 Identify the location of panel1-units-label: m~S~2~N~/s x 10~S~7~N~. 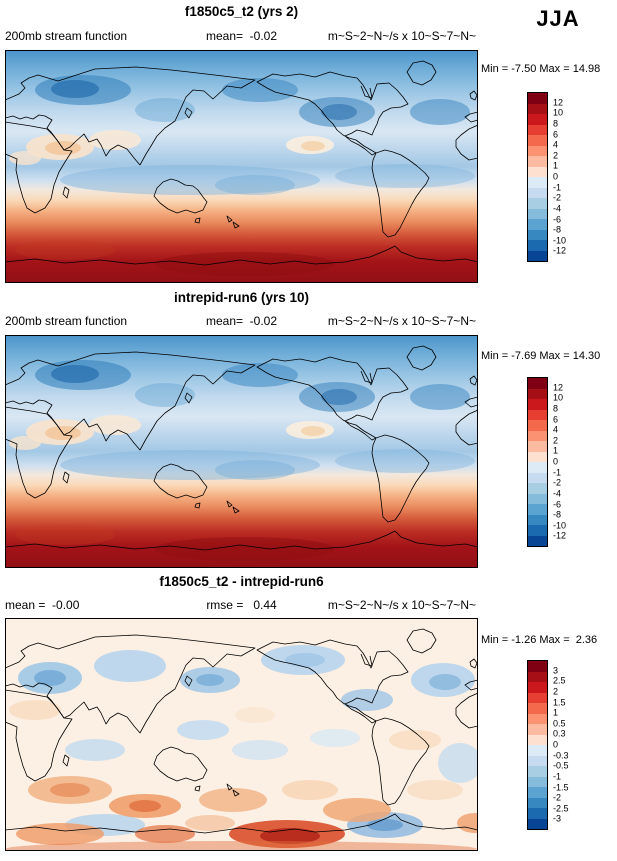
(401, 36).